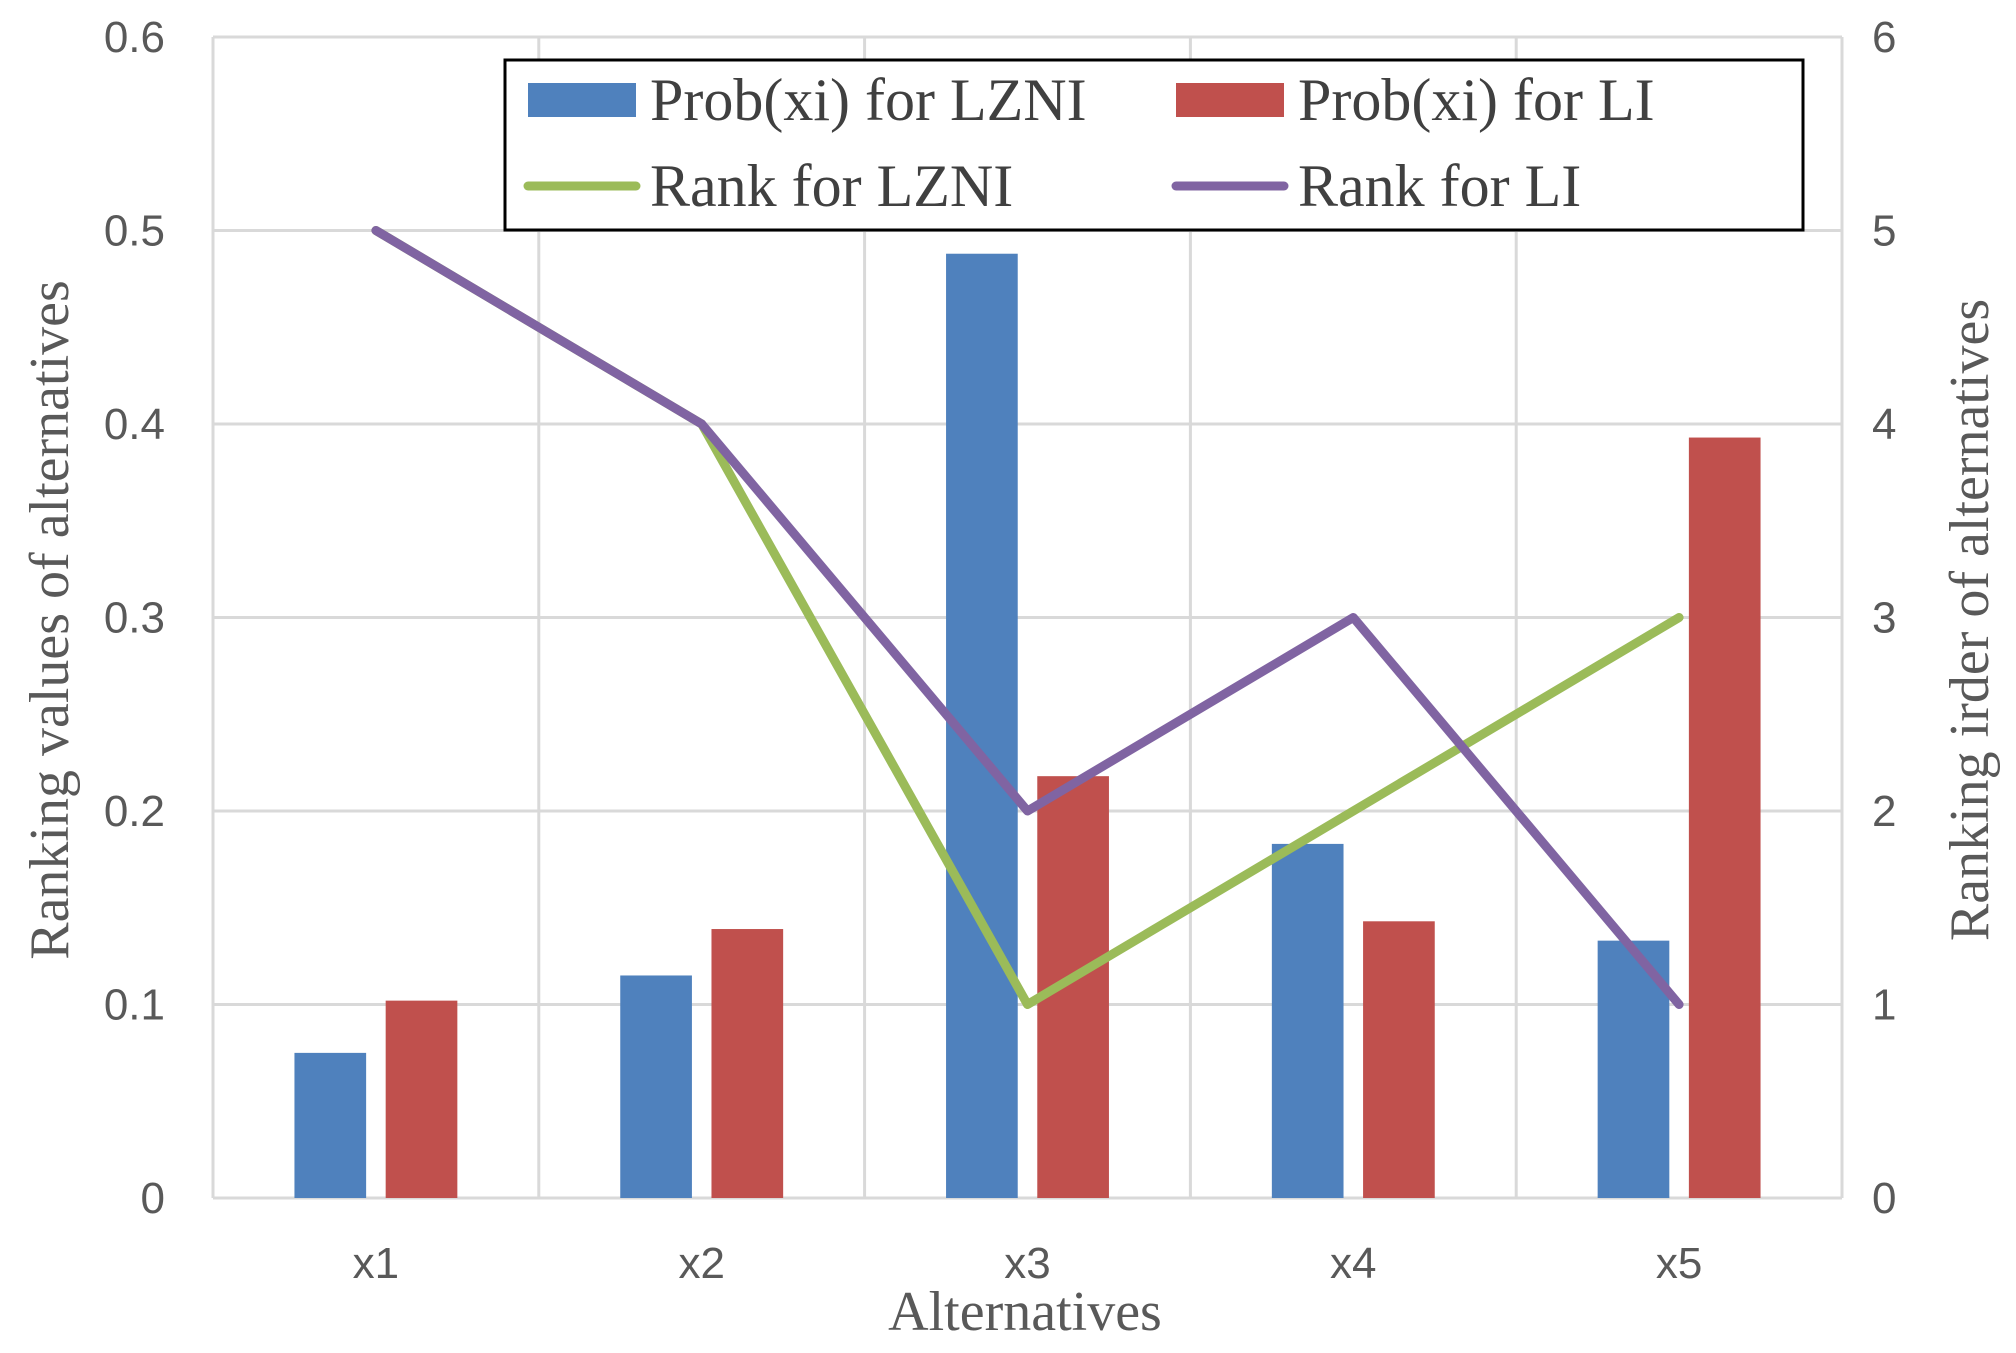 The height and width of the screenshot is (1353, 2016). I want to click on y2-tick-label: 1, so click(1884, 1005).